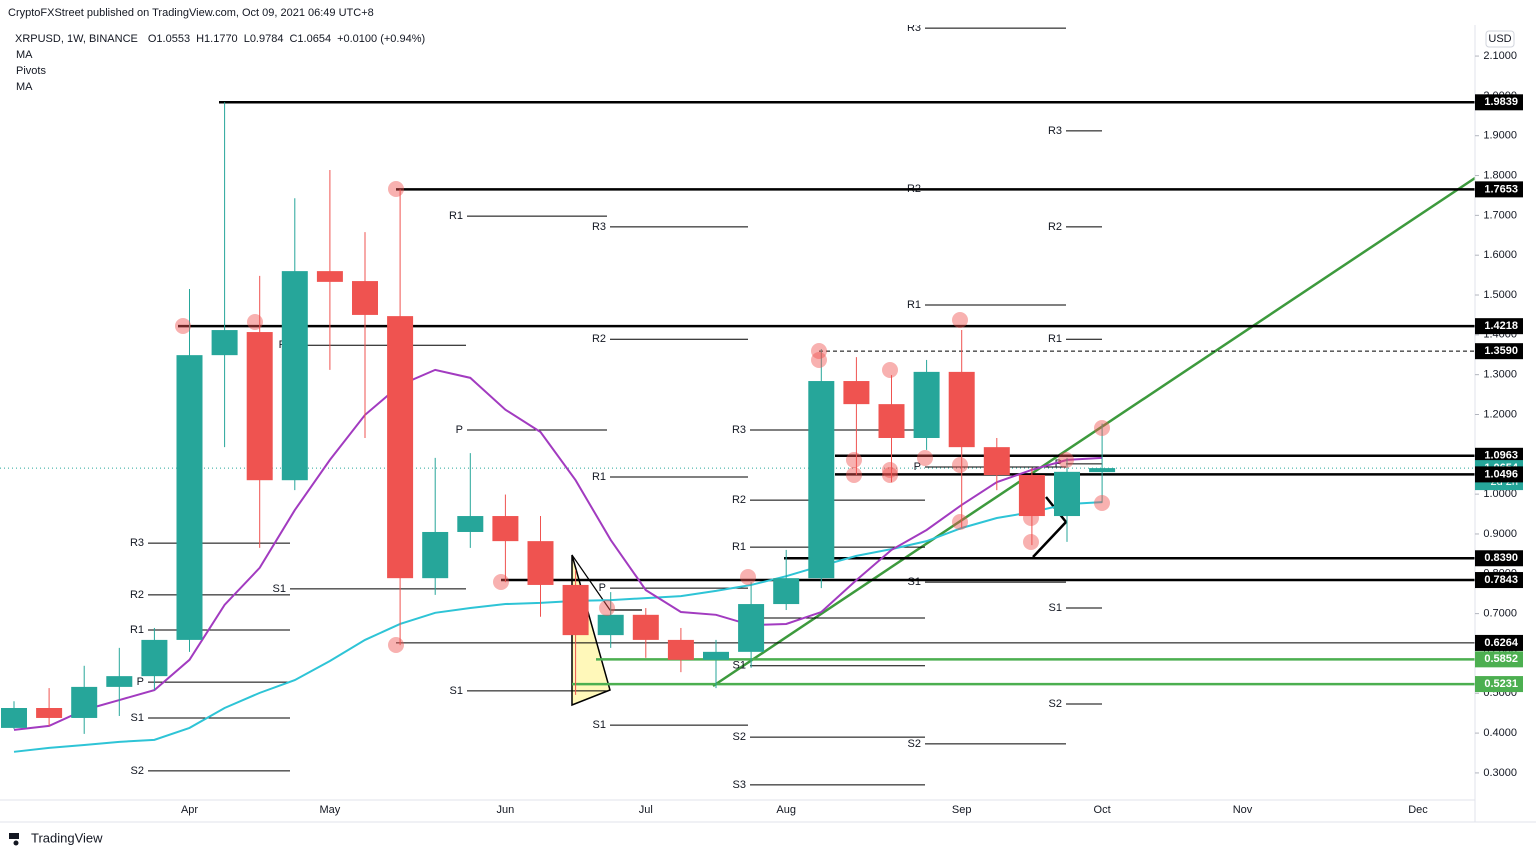 The image size is (1536, 856). I want to click on ohlc-label: L, so click(247, 39).